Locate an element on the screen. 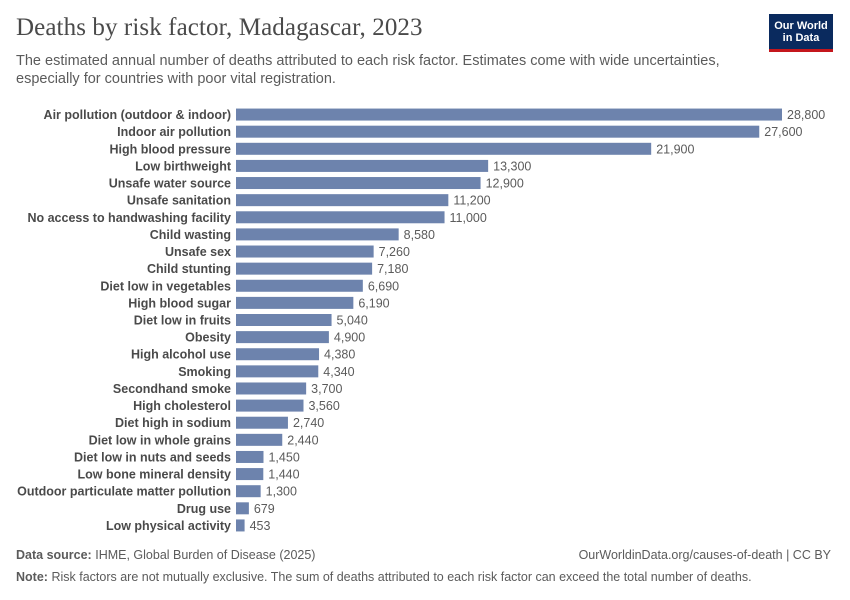  logo-line-1: Our World is located at coordinates (801, 26).